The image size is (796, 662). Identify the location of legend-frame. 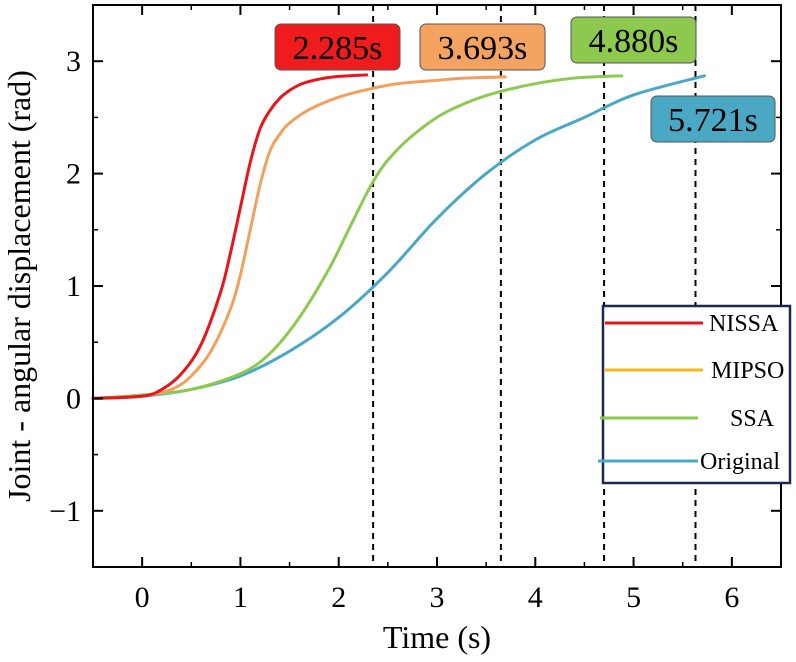
(696, 394).